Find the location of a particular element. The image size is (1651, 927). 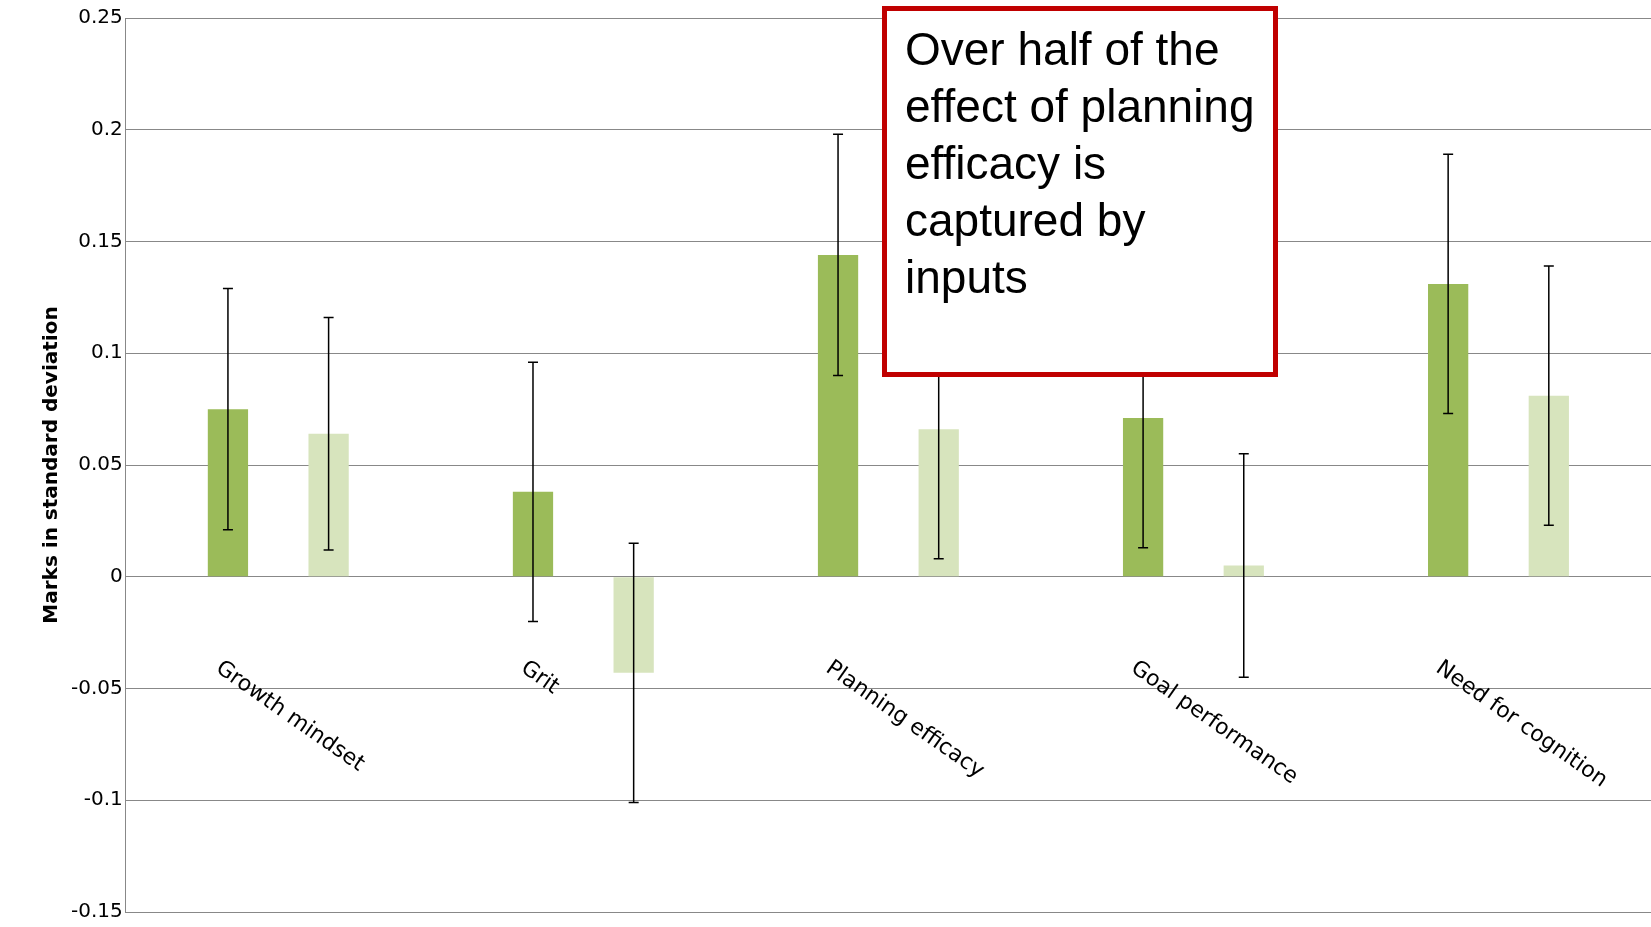

y-tick-label: 0.15 is located at coordinates (100, 239).